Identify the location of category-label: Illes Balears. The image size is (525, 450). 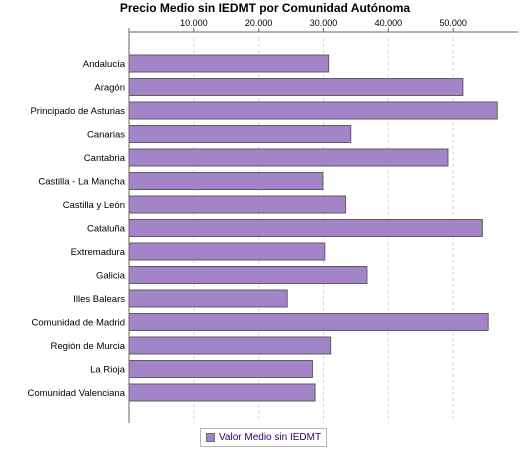
(99, 299).